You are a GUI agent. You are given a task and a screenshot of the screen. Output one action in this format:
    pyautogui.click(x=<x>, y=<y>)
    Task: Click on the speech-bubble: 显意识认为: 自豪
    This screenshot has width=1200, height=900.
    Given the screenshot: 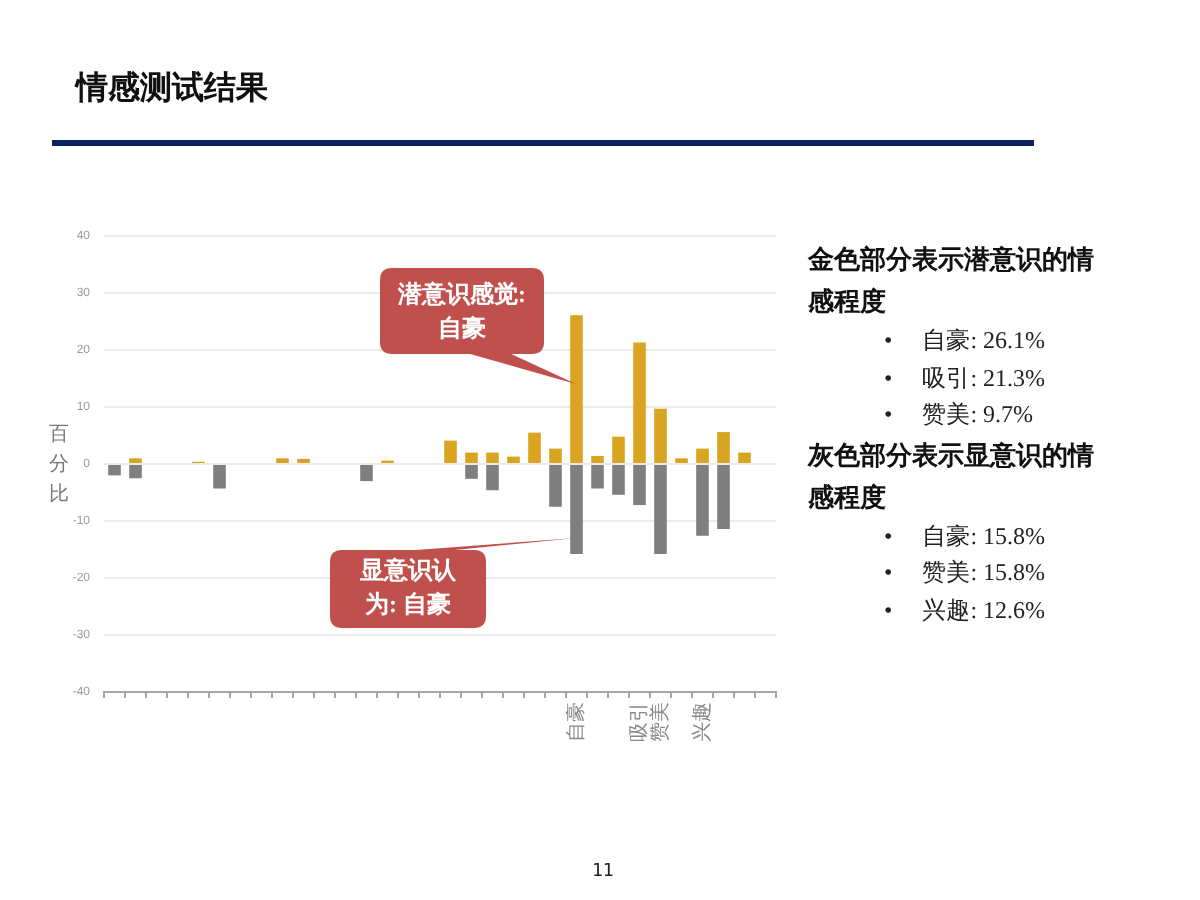 What is the action you would take?
    pyautogui.click(x=453, y=583)
    